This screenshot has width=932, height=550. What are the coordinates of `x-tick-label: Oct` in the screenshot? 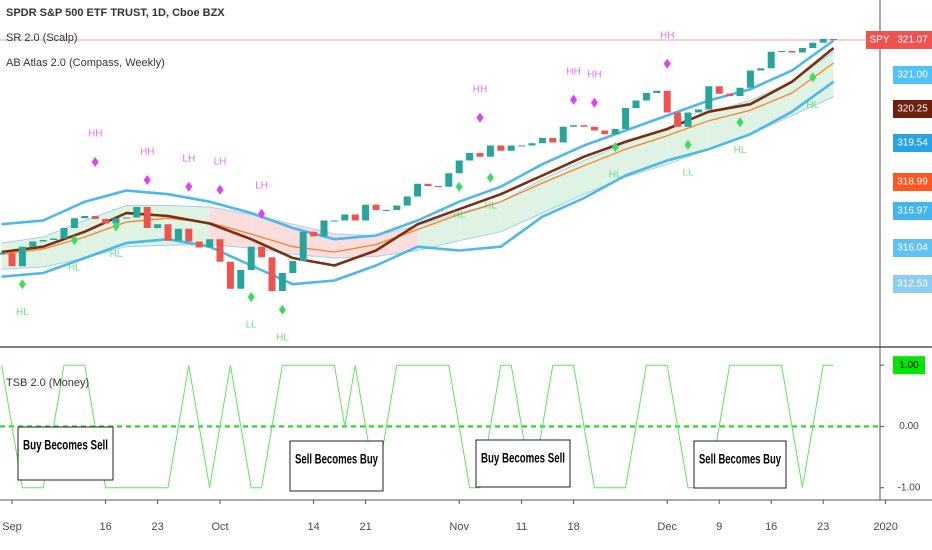 It's located at (219, 527).